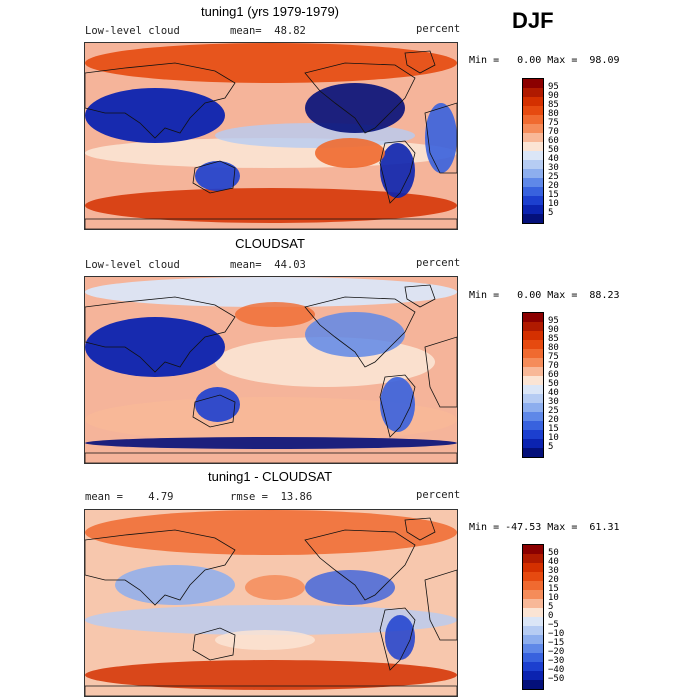 The image size is (700, 700). I want to click on panel-3-colorbar, so click(533, 617).